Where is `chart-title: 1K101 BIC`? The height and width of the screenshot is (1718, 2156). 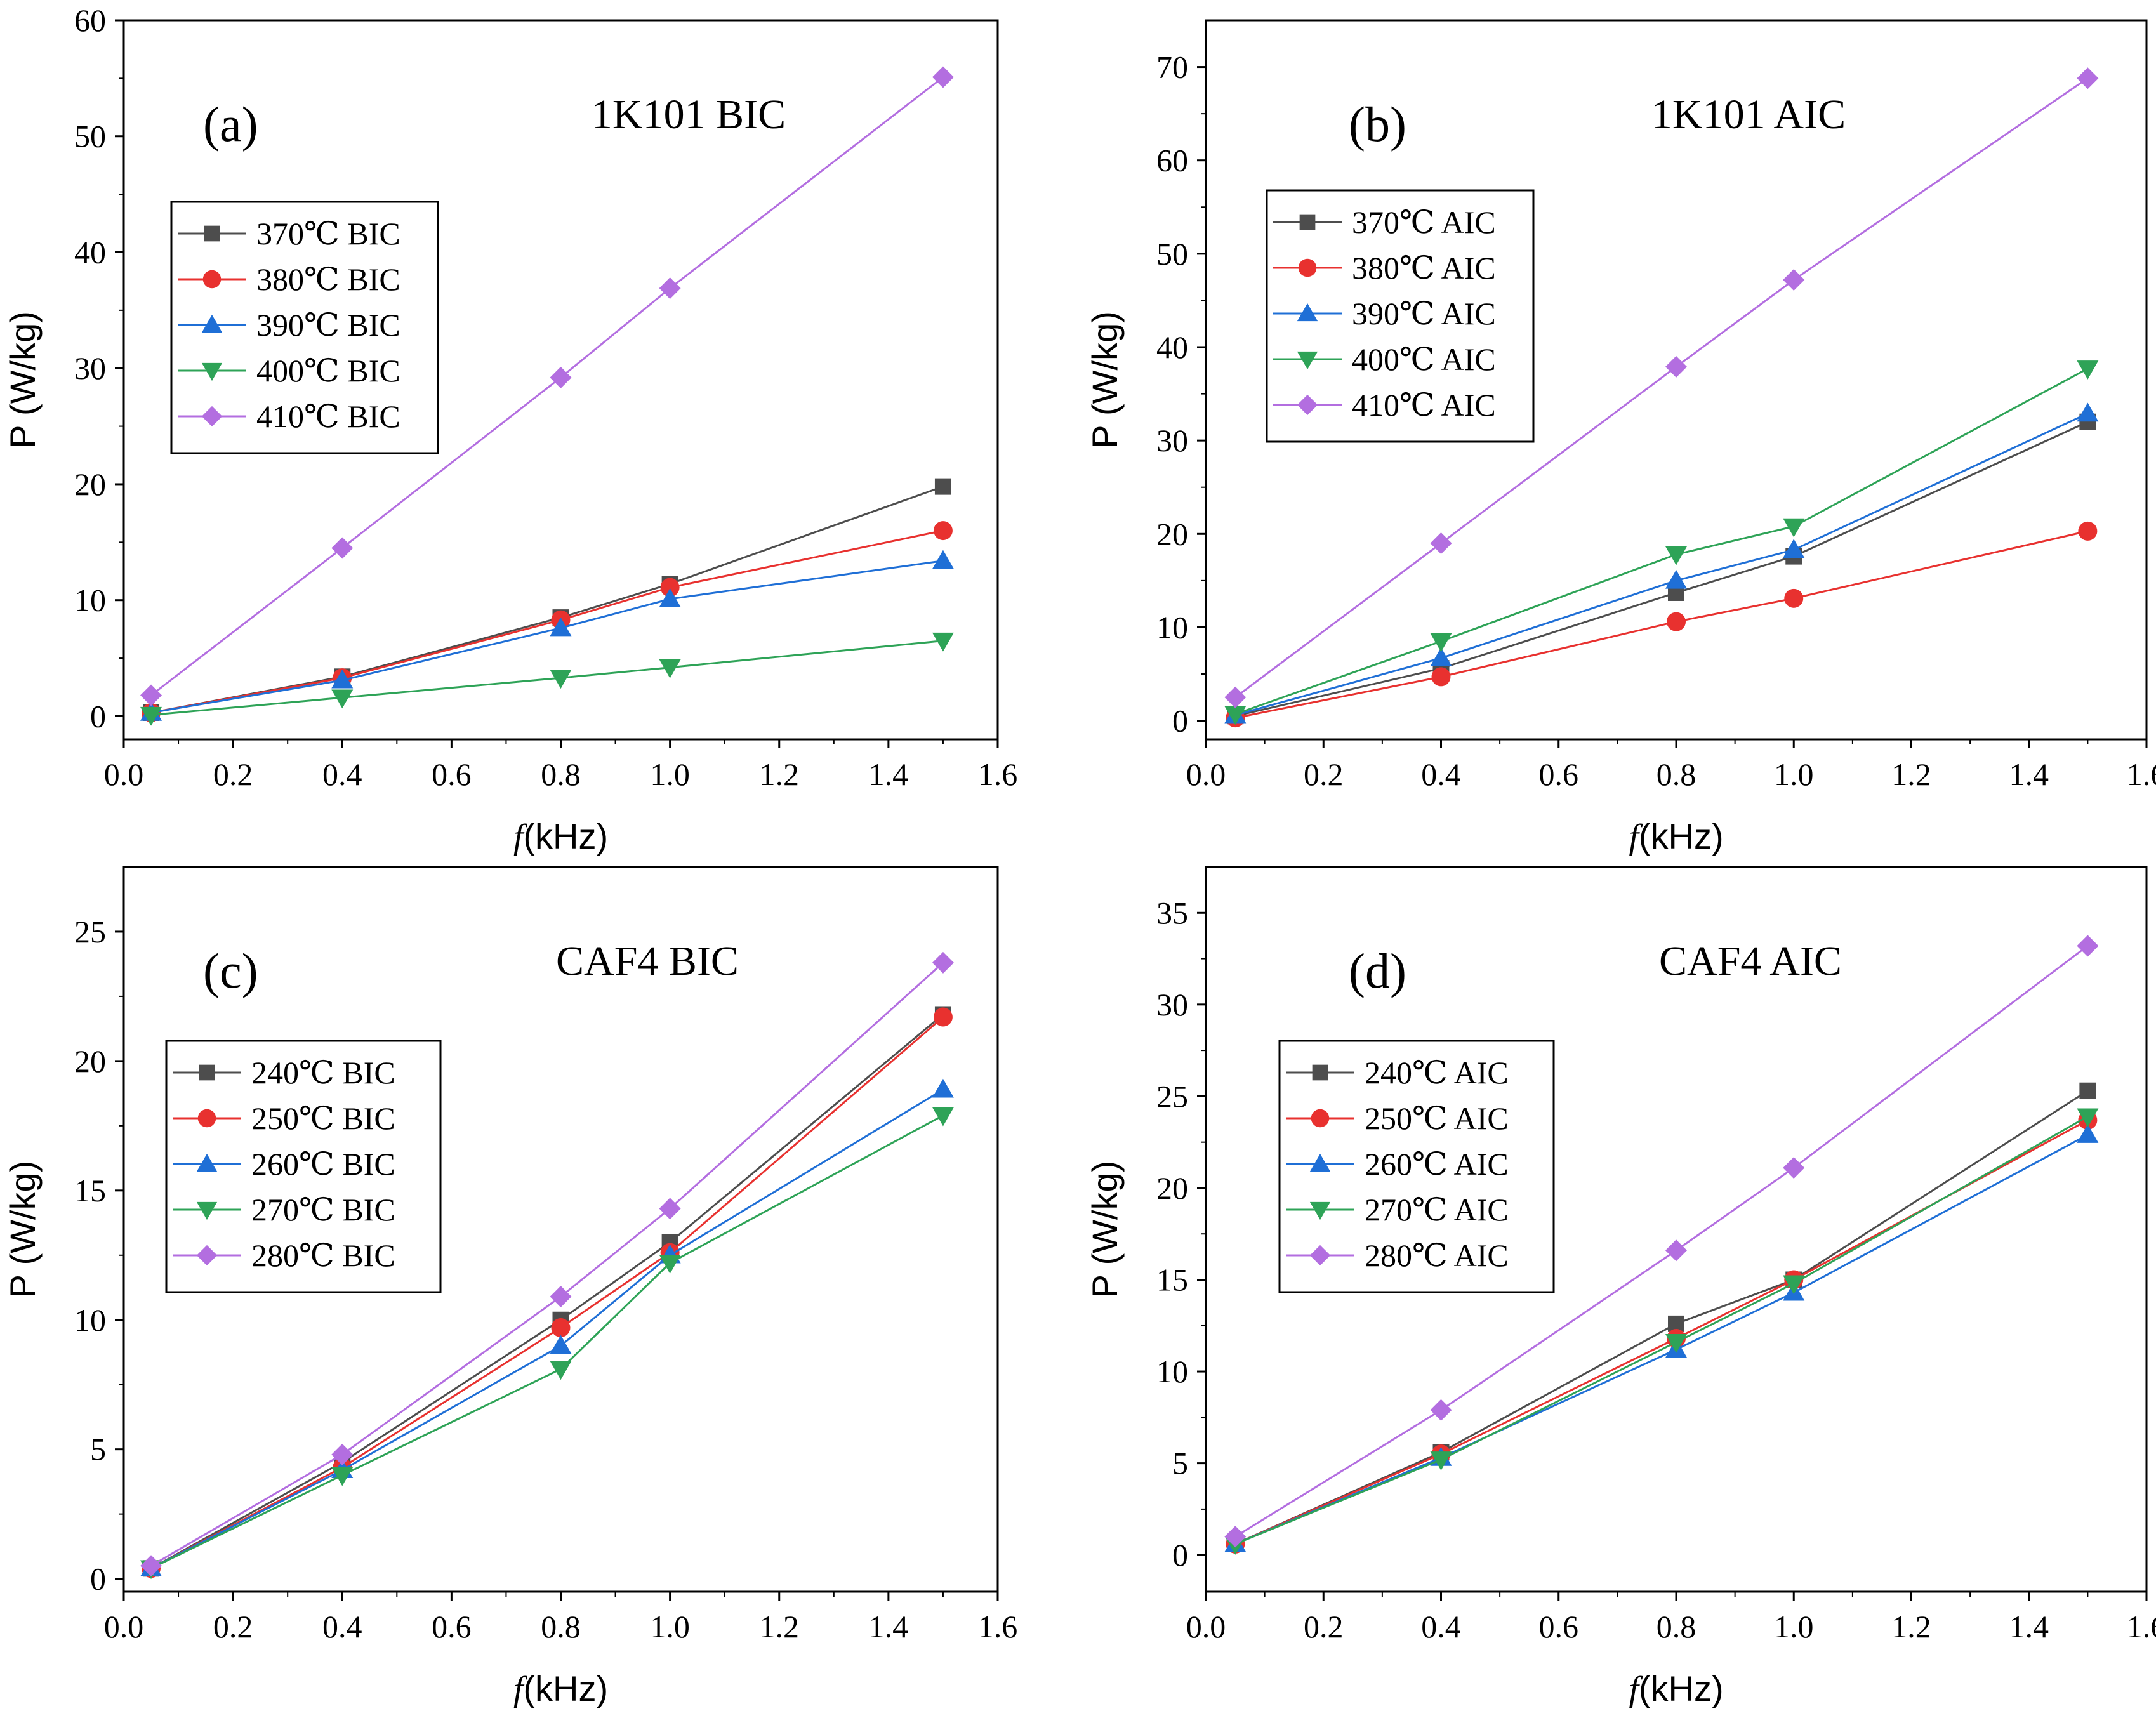 chart-title: 1K101 BIC is located at coordinates (689, 115).